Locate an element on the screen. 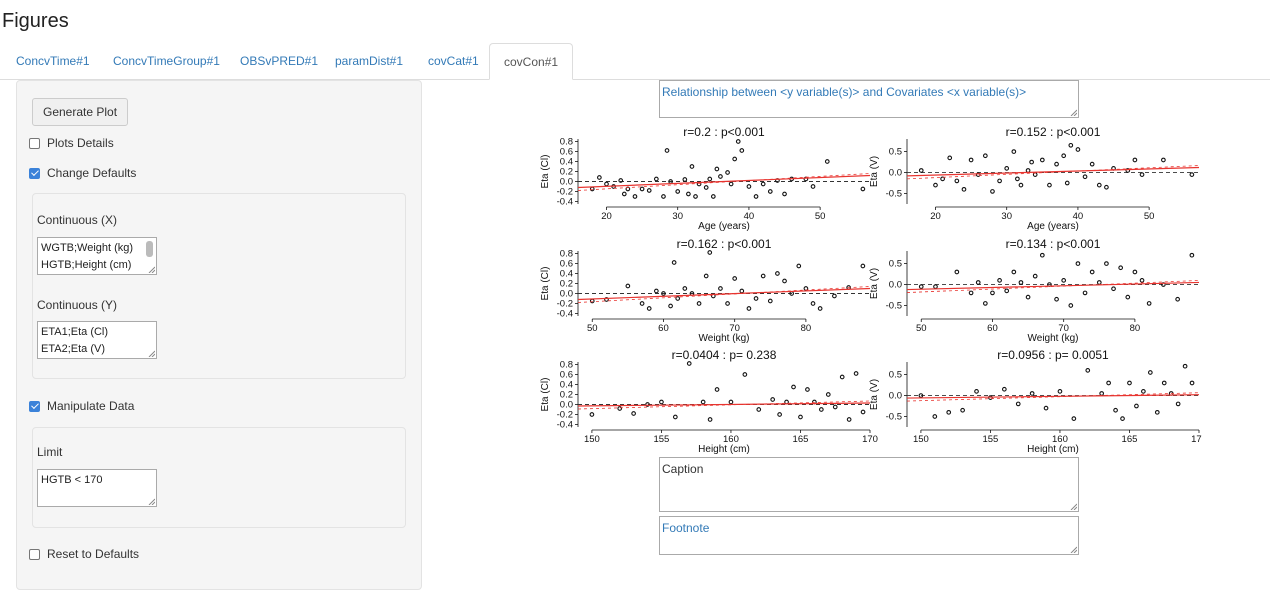 This screenshot has width=1270, height=594. plots-details-checkbox is located at coordinates (34, 143).